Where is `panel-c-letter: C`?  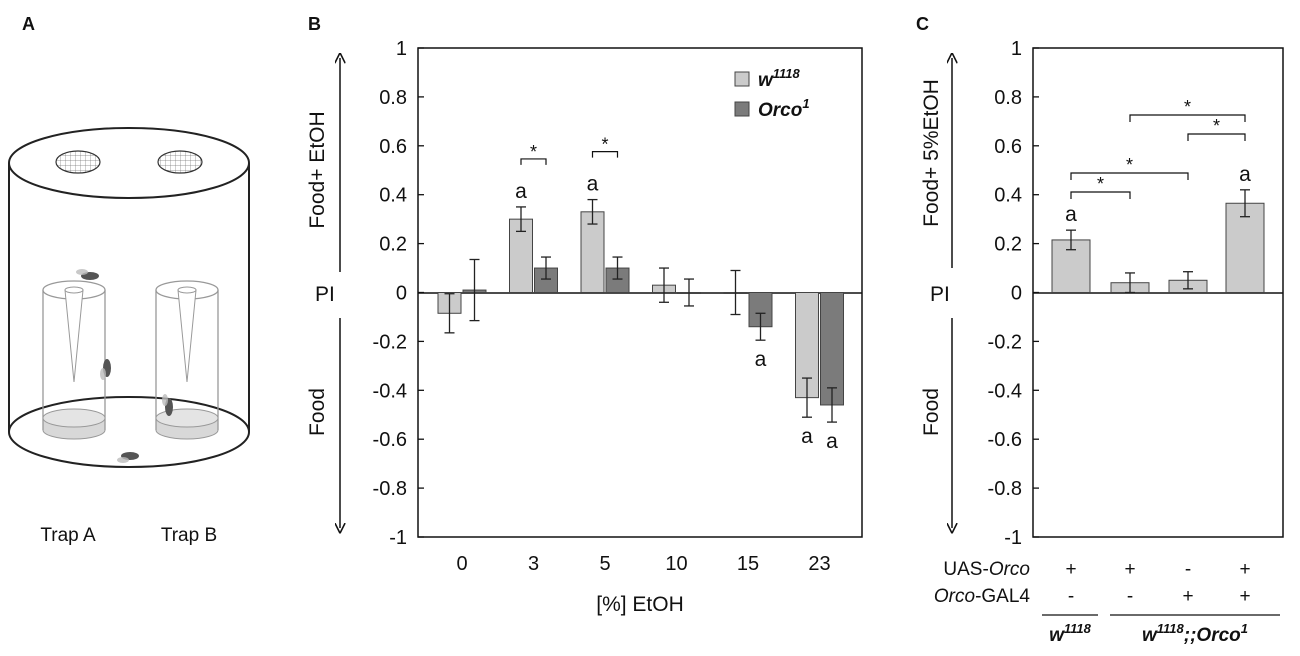 panel-c-letter: C is located at coordinates (922, 24).